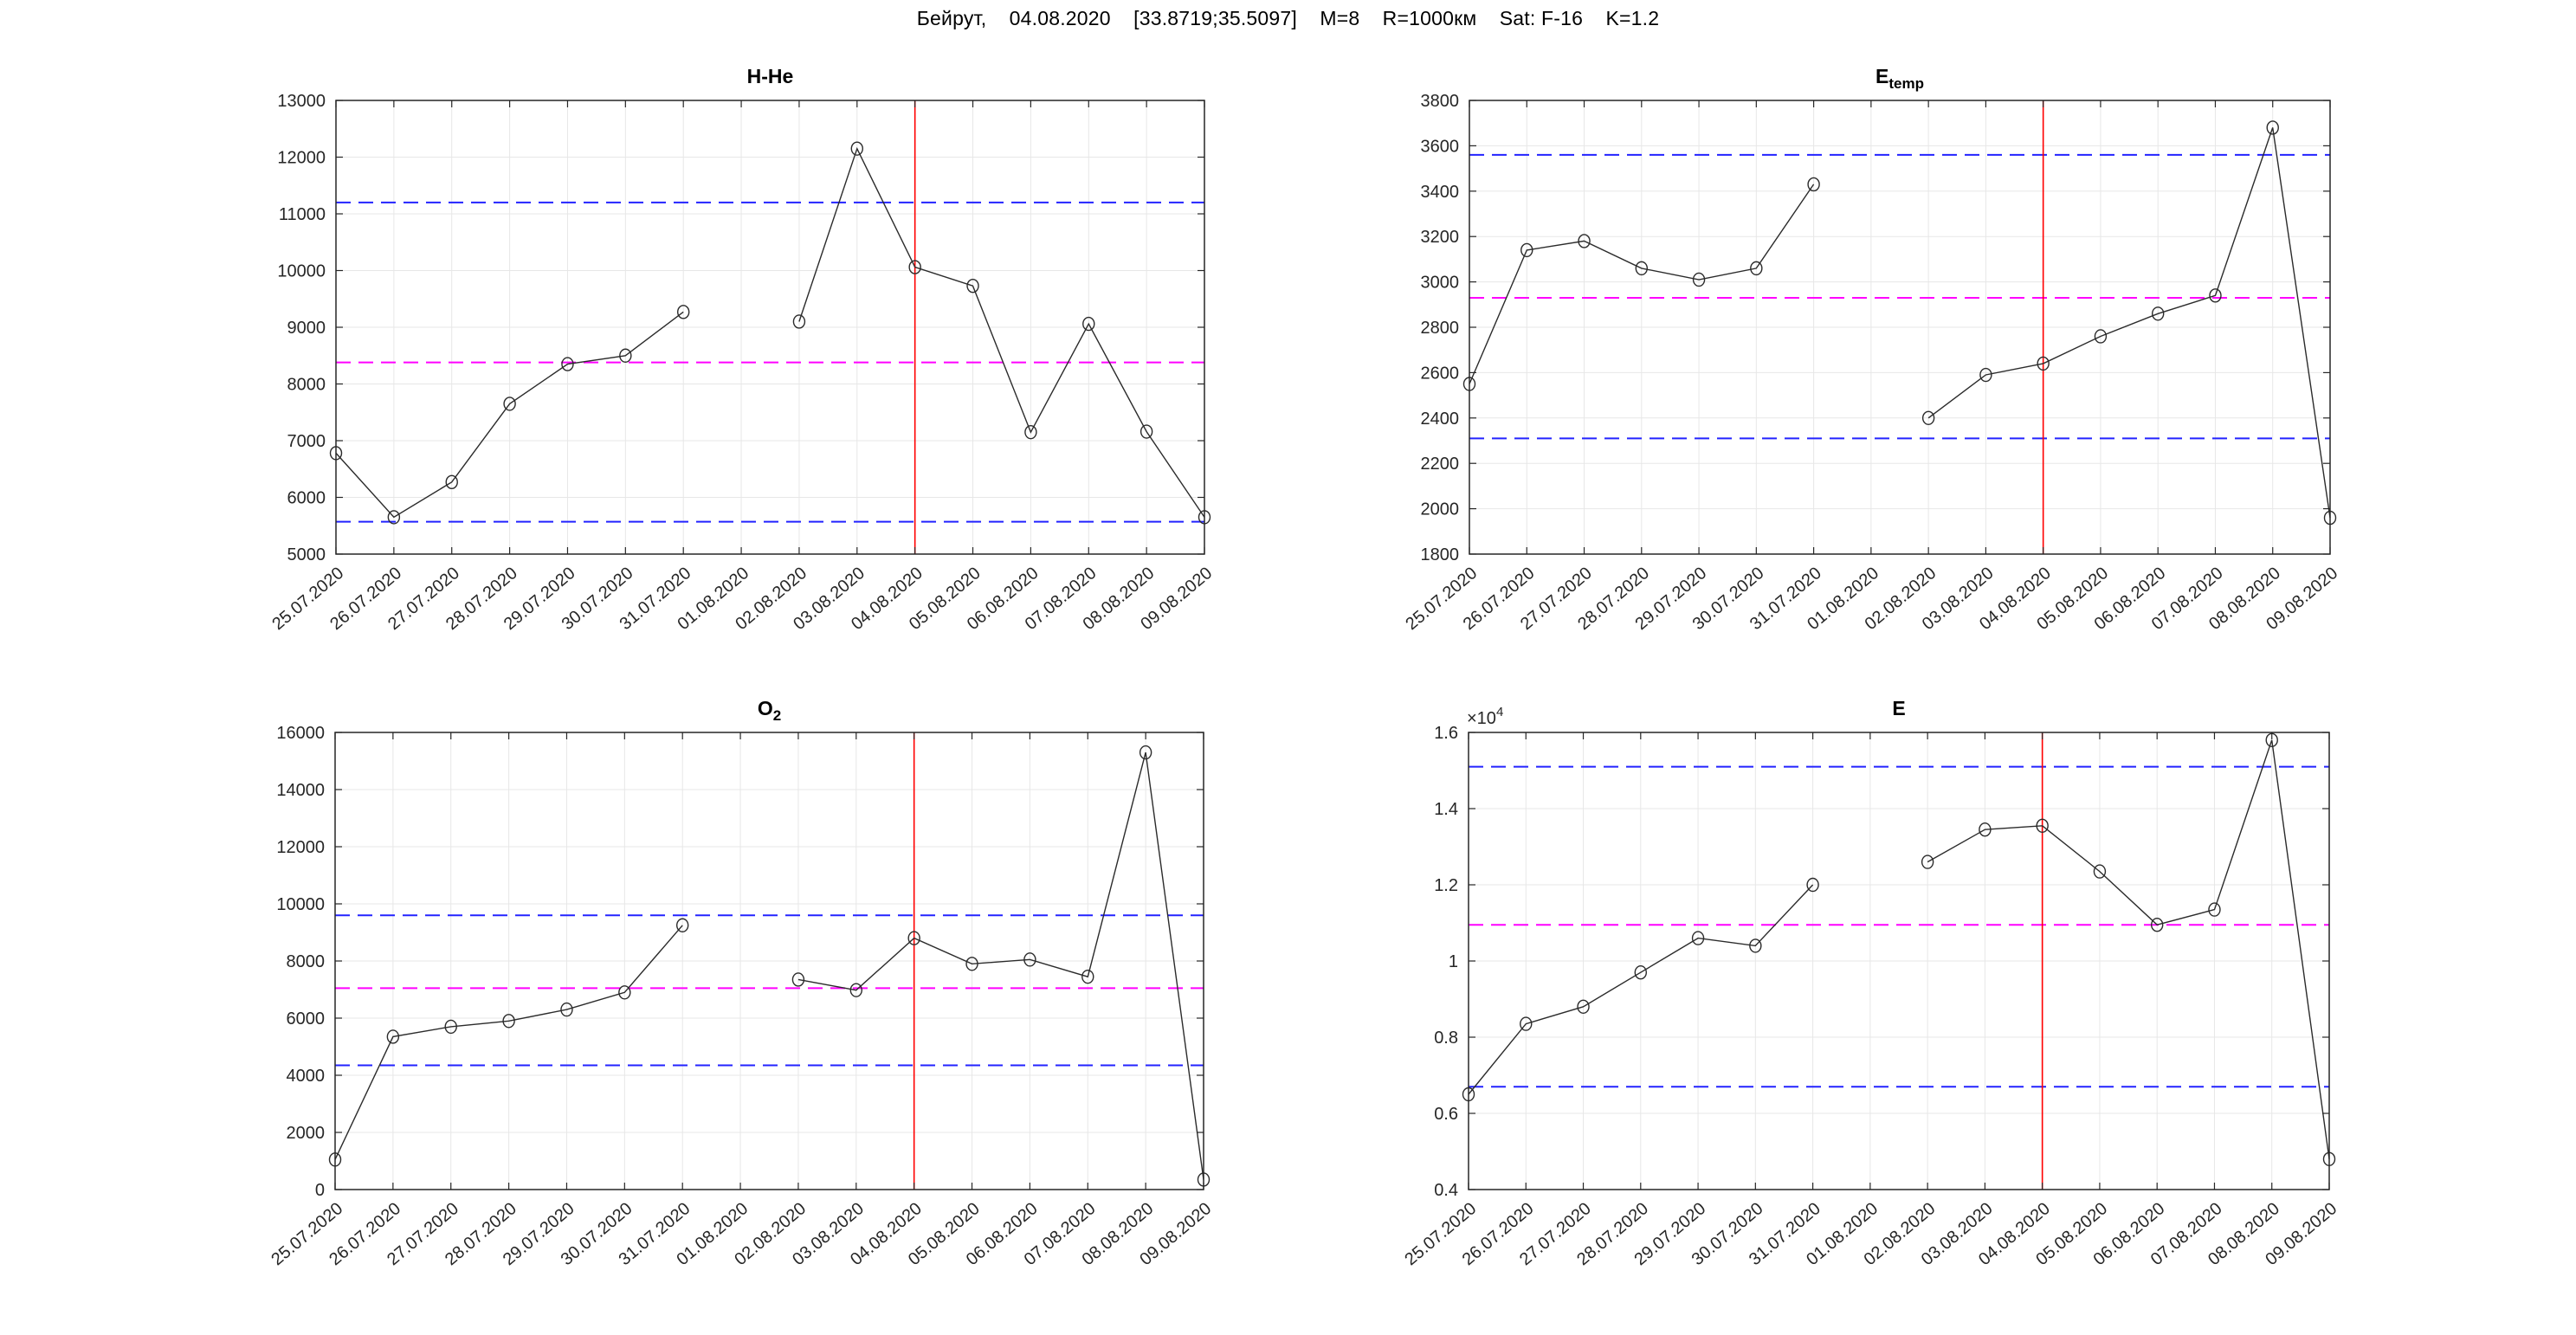  What do you see at coordinates (1440, 554) in the screenshot?
I see `y-tick-label: 1800` at bounding box center [1440, 554].